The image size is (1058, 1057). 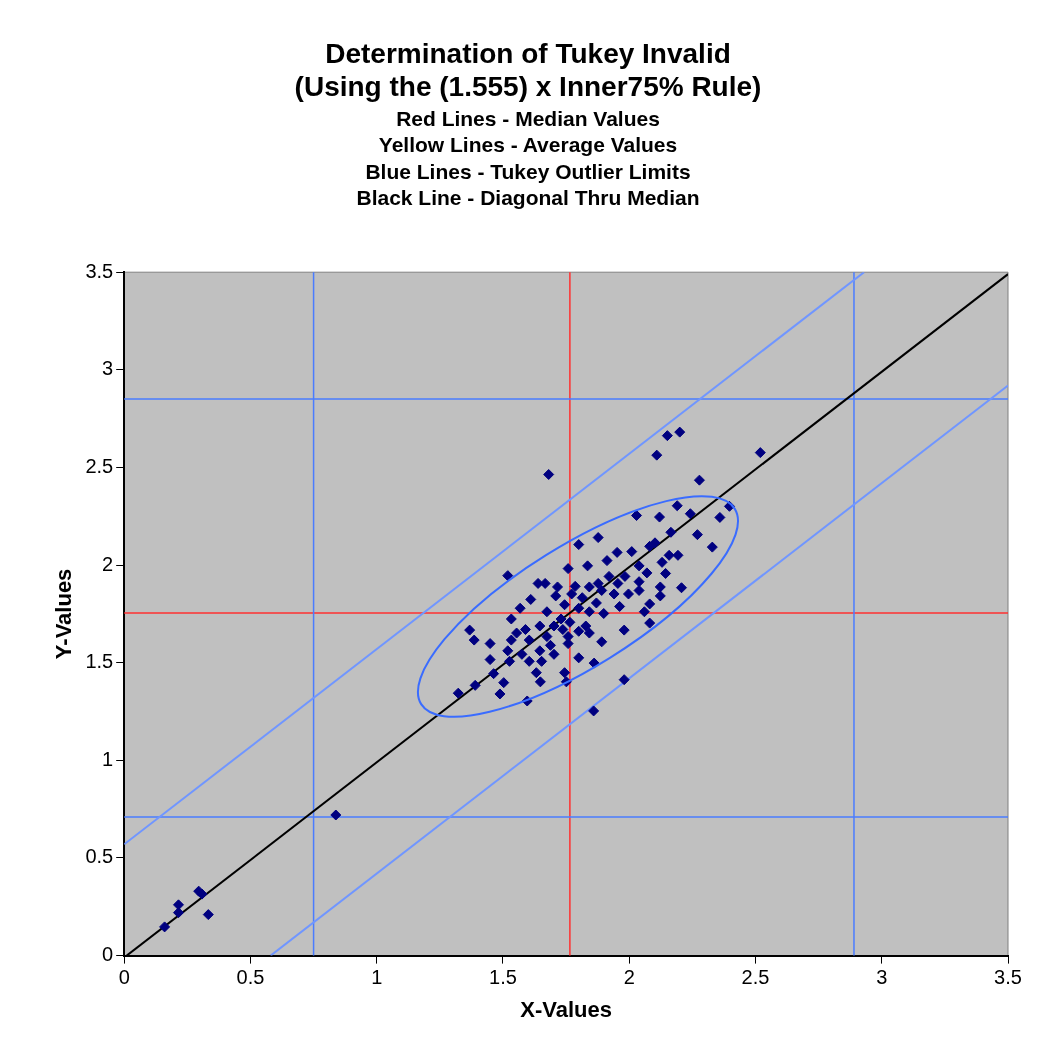 I want to click on y-tick-label: 2.5, so click(x=99, y=465).